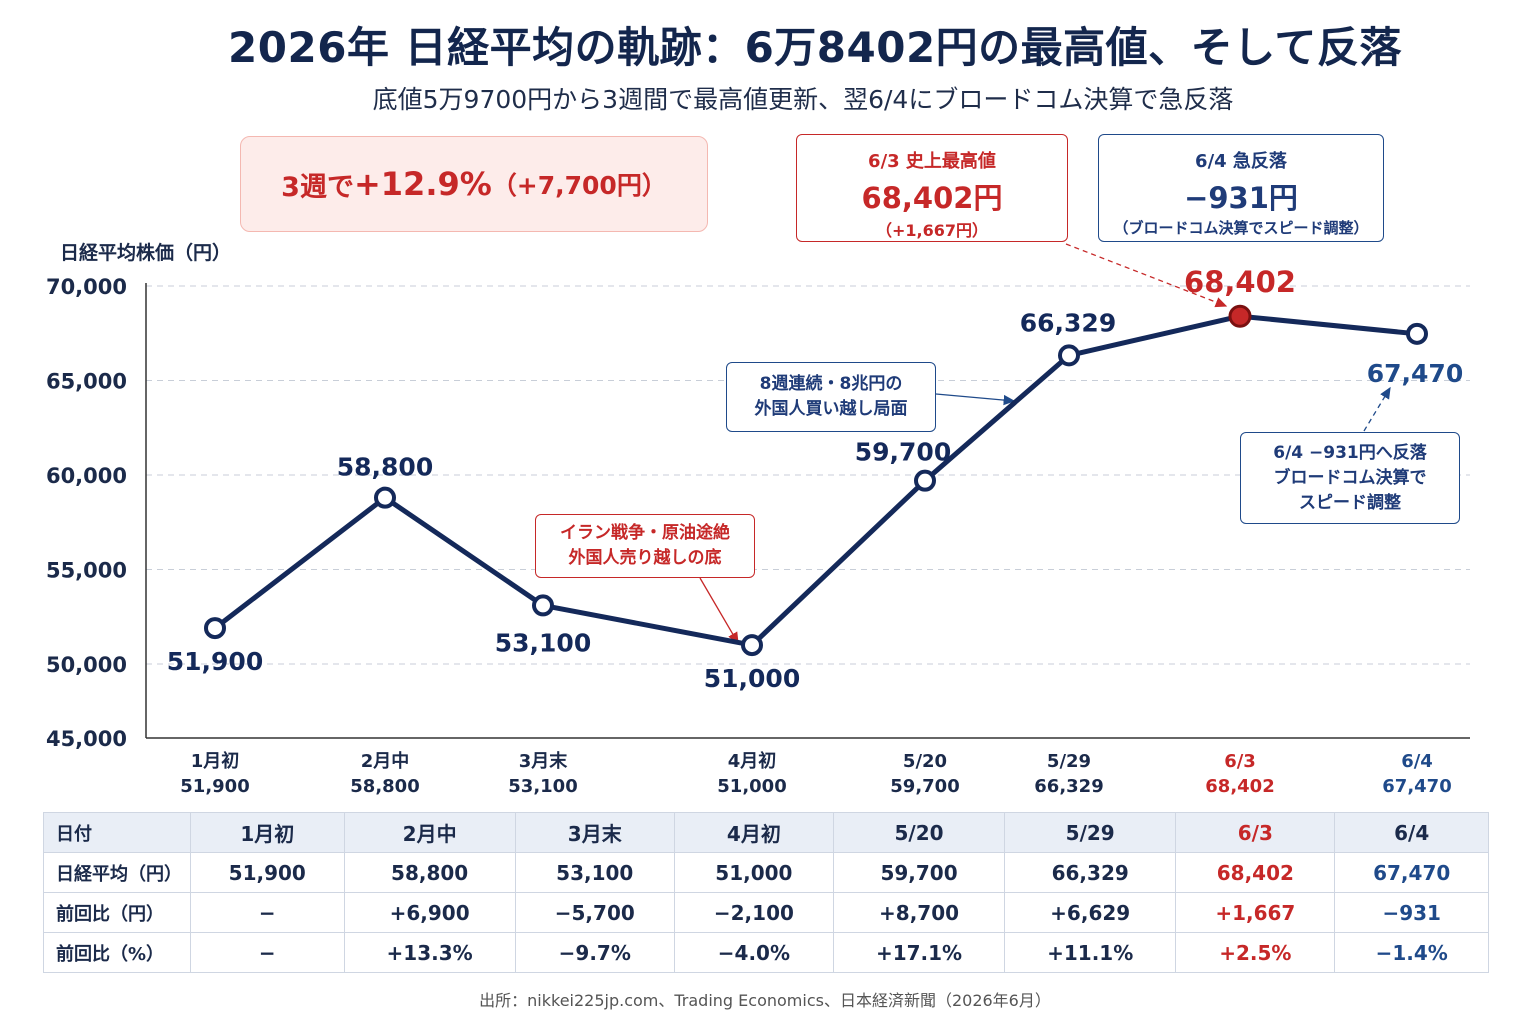  I want to click on chart-subtitle: 底値5万9700円から3週間で最高値更新、翌6/4にブロードコム決算で急反落, so click(803, 99).